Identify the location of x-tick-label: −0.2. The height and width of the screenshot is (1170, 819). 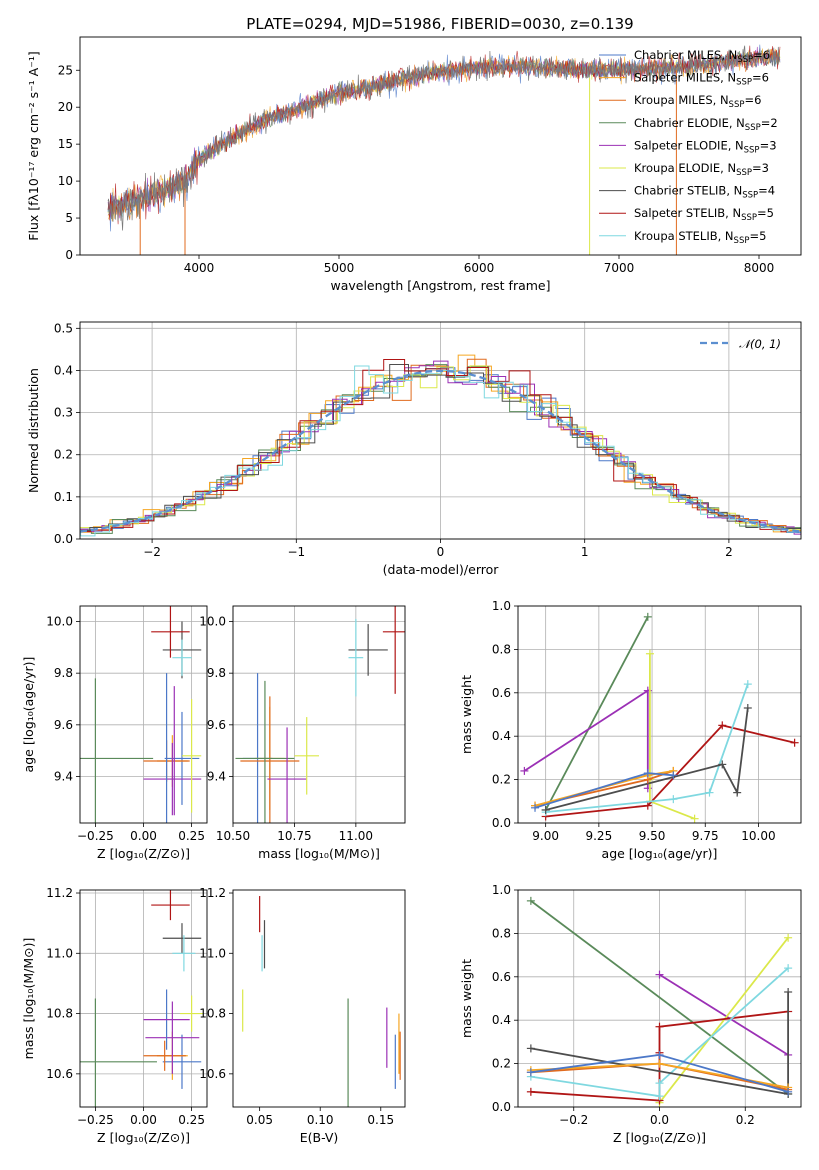
(573, 1120).